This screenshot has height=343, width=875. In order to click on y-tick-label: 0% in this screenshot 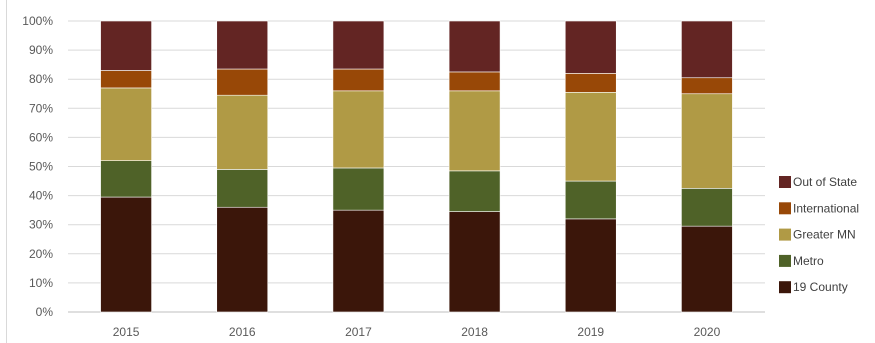, I will do `click(45, 312)`.